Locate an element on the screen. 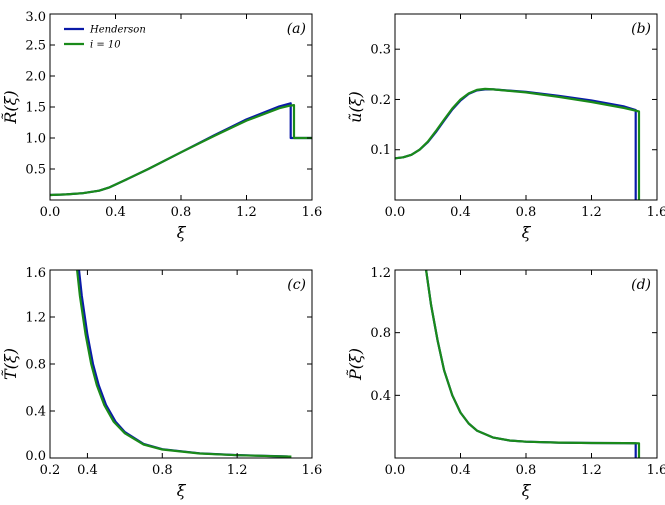 The width and height of the screenshot is (665, 505). y-tick-label: 2.5 is located at coordinates (35, 46).